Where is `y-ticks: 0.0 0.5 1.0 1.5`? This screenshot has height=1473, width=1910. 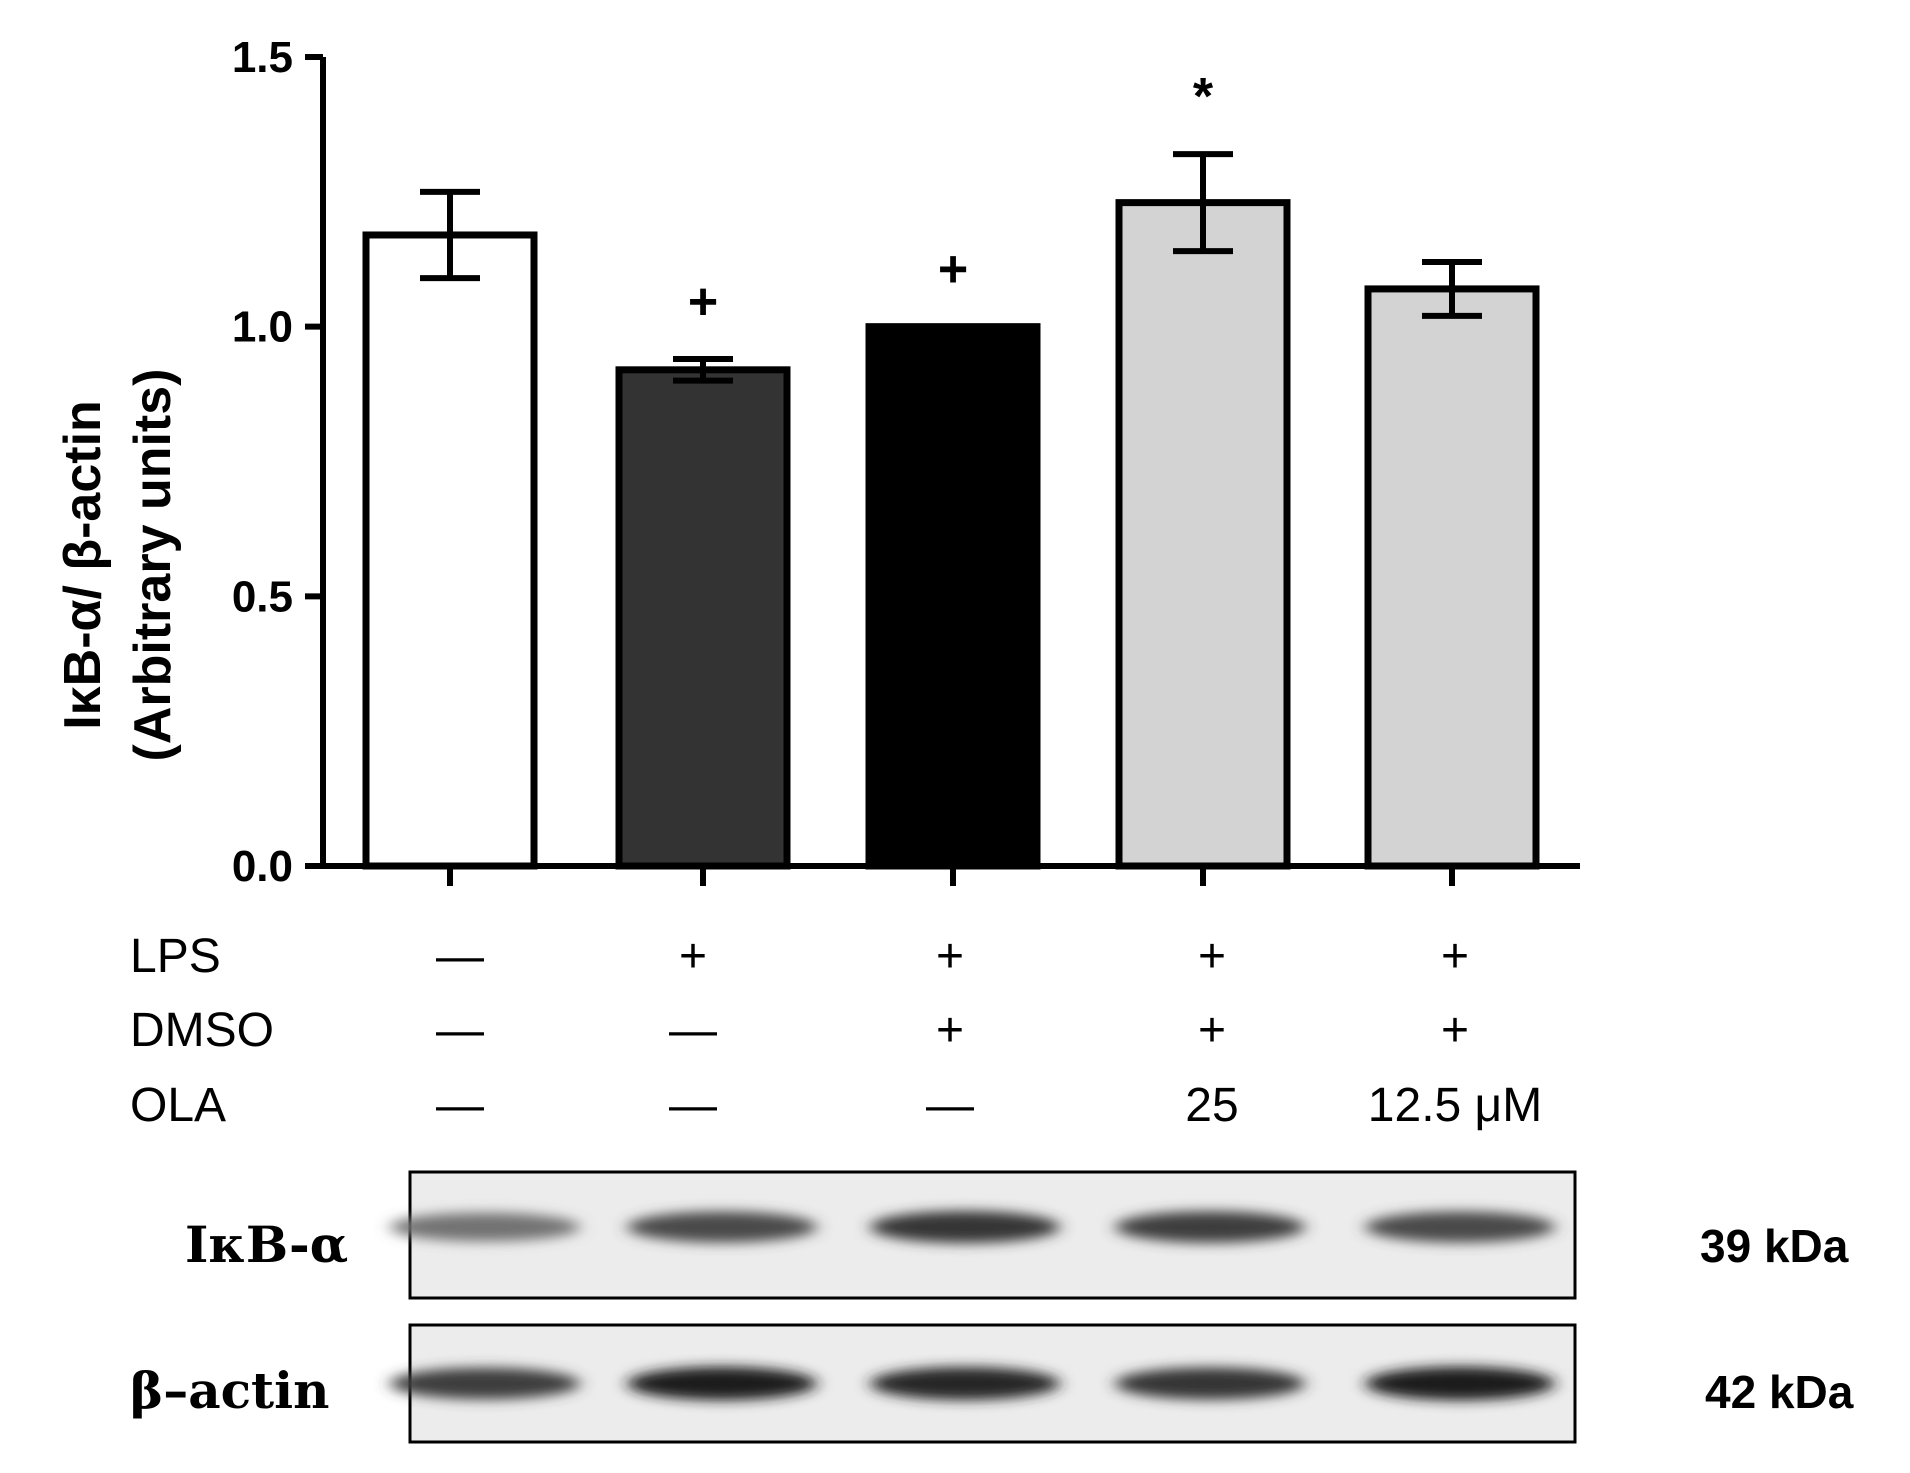
y-ticks: 0.0 0.5 1.0 1.5 is located at coordinates (277, 462).